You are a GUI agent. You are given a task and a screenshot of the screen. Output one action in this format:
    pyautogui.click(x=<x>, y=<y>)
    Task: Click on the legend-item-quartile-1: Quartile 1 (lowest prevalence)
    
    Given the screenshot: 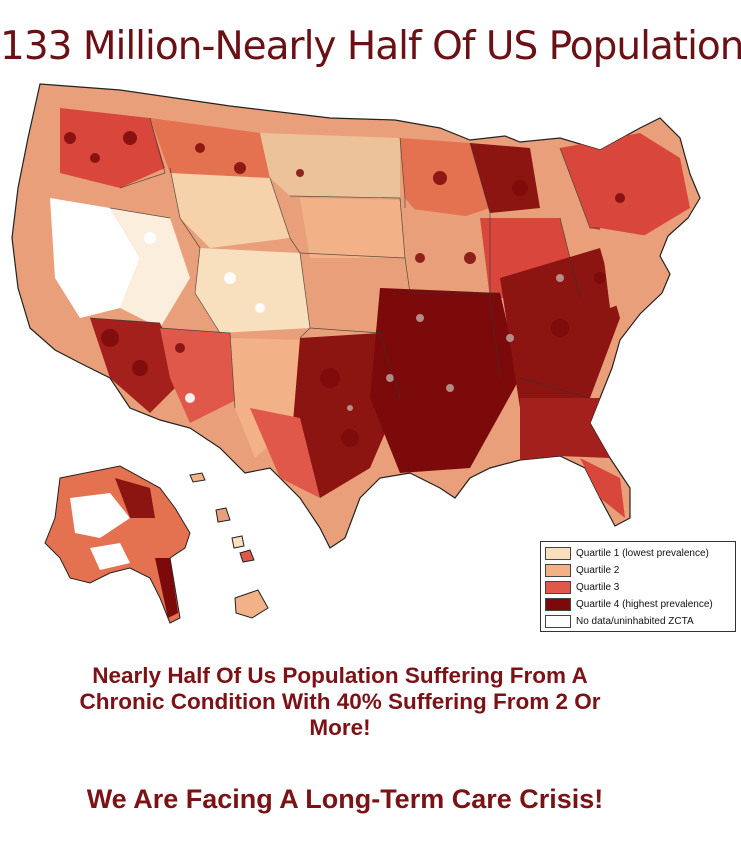 What is the action you would take?
    pyautogui.click(x=638, y=553)
    